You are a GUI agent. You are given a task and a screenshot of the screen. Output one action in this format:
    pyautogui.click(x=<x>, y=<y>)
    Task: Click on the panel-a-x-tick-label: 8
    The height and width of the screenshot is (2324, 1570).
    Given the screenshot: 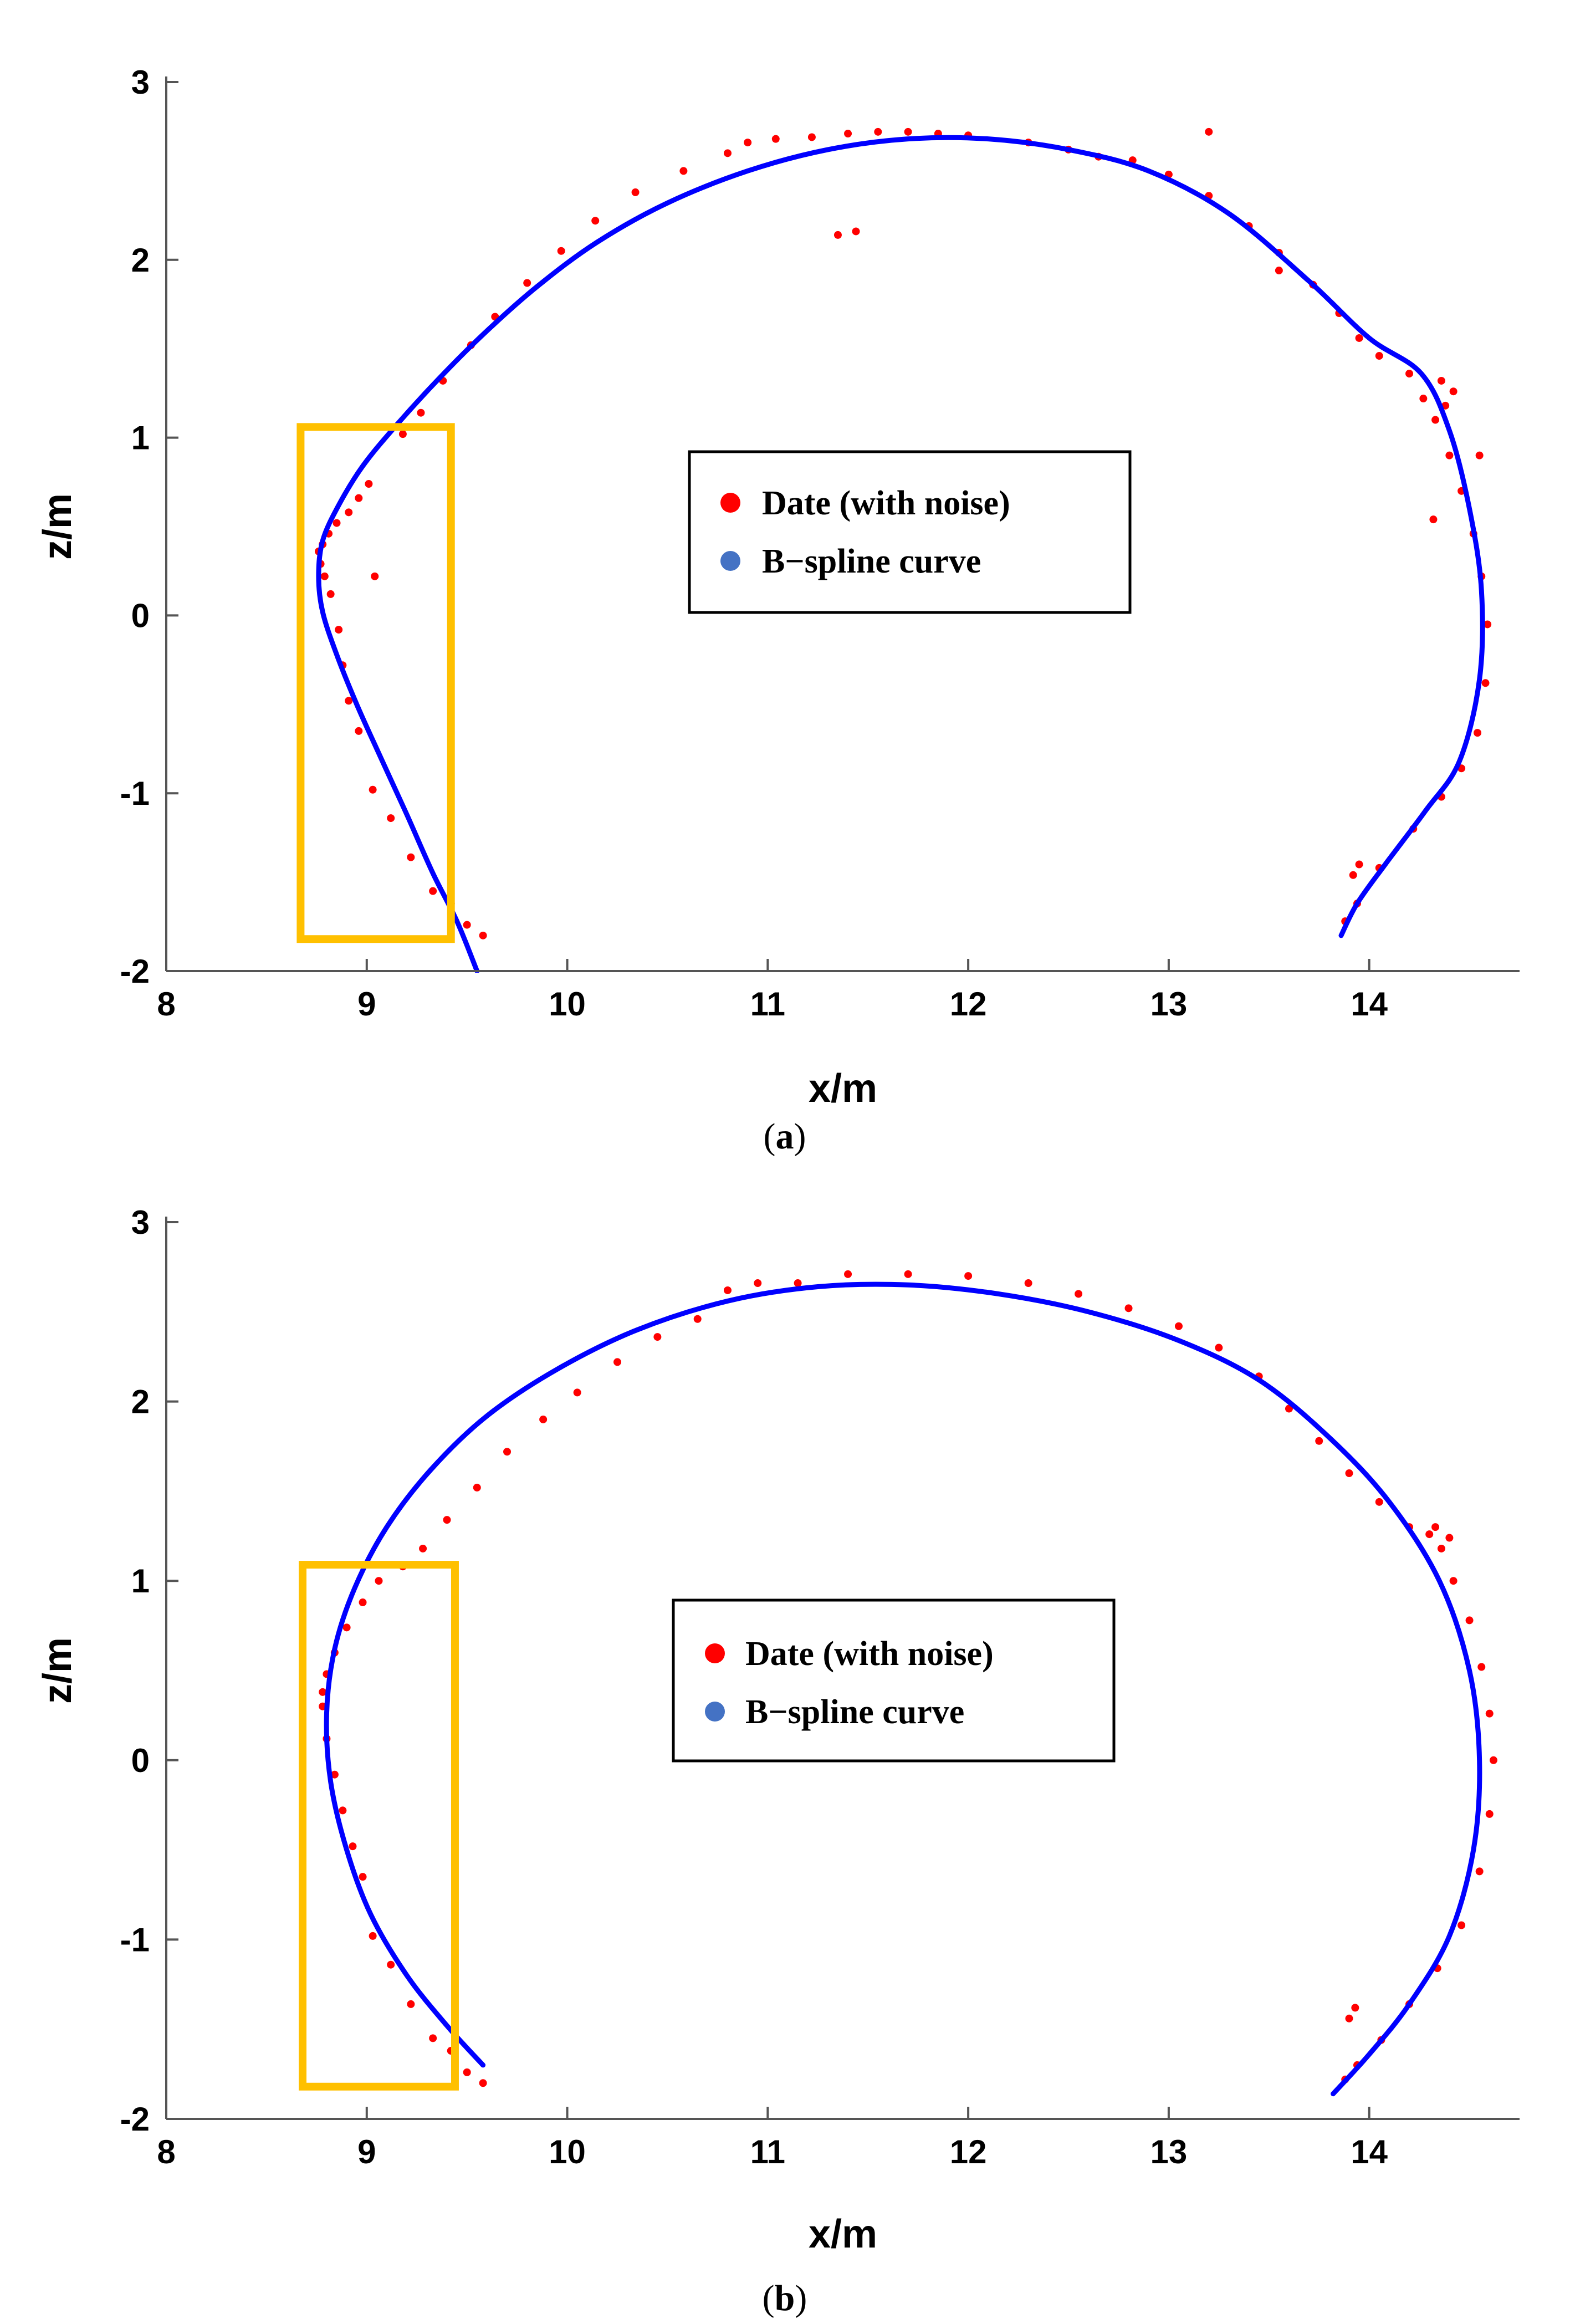 What is the action you would take?
    pyautogui.click(x=166, y=1004)
    